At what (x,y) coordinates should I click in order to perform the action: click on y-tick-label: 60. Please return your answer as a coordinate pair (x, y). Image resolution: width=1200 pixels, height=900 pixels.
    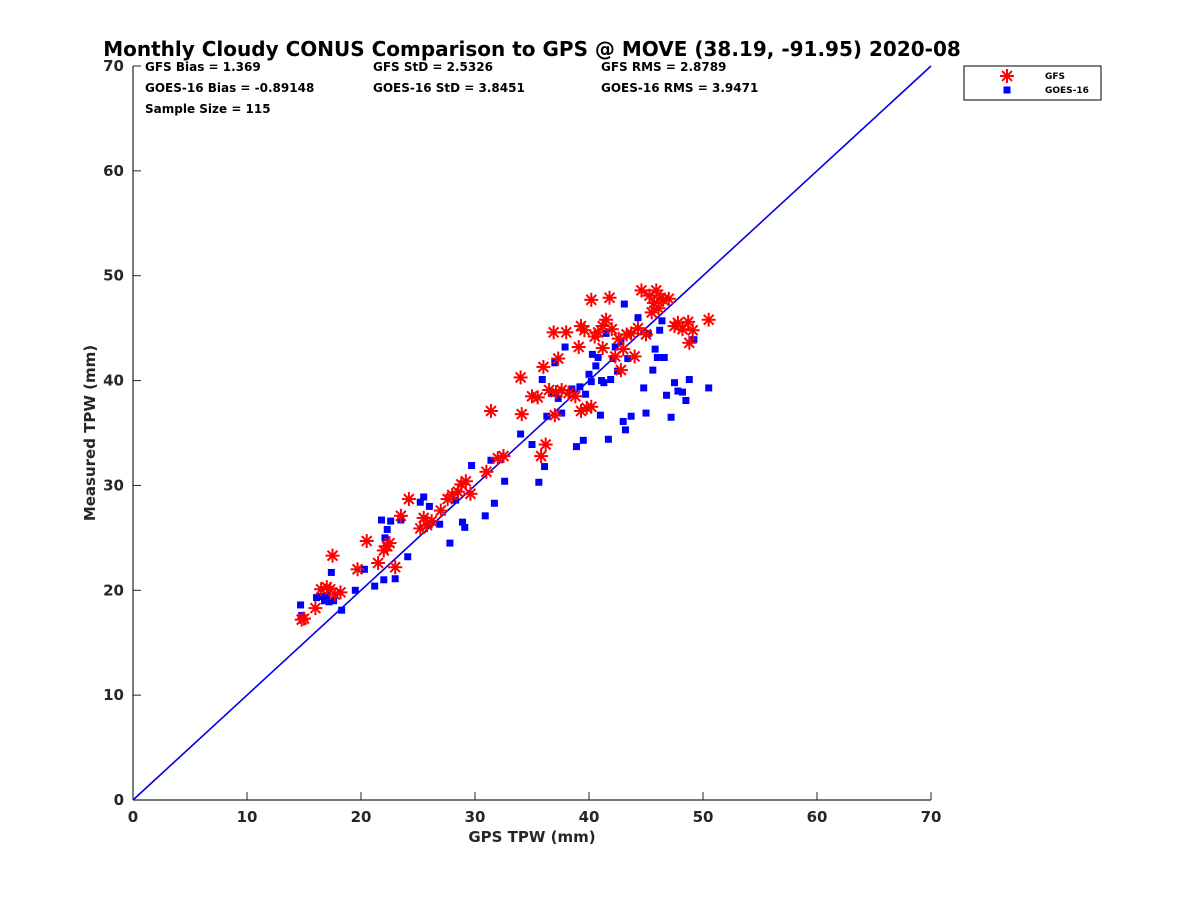
    Looking at the image, I should click on (113, 171).